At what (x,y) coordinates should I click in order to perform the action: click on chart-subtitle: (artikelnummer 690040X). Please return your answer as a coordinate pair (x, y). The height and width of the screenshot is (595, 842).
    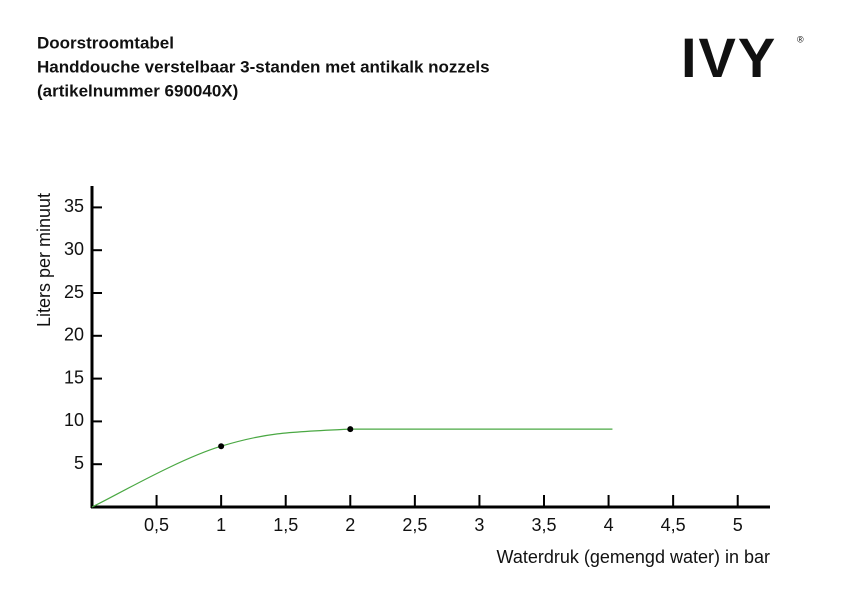
    Looking at the image, I should click on (137, 90).